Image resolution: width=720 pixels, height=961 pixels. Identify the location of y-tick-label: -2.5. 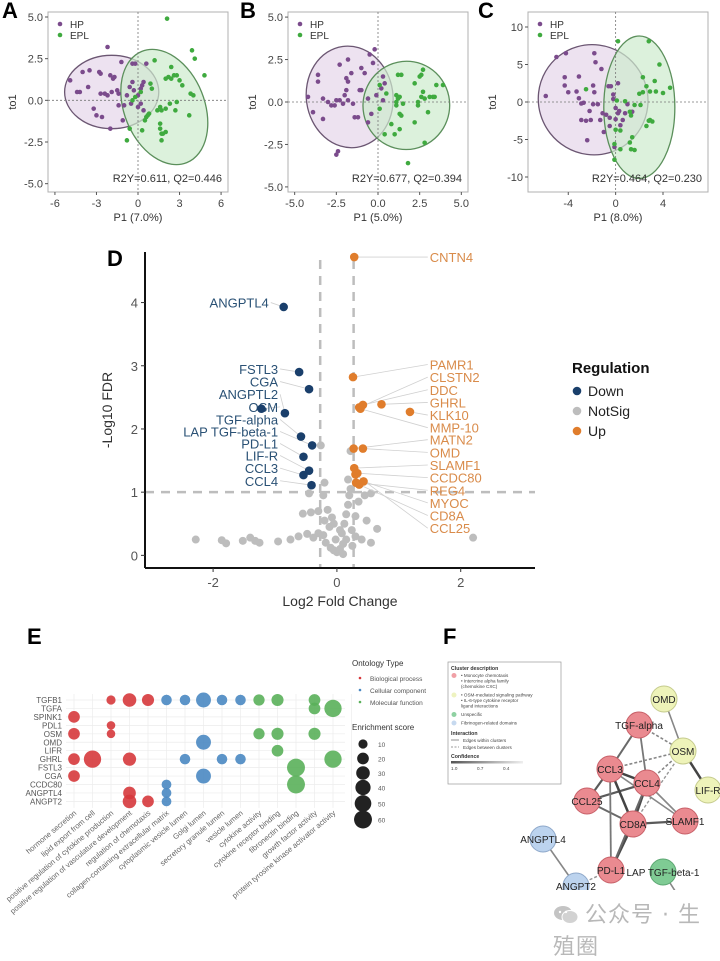
(273, 145).